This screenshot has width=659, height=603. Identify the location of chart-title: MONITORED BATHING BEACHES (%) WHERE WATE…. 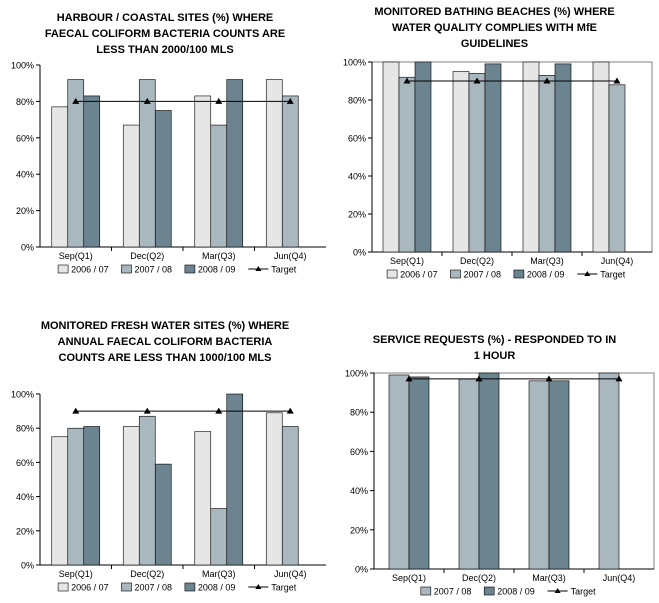
(494, 28).